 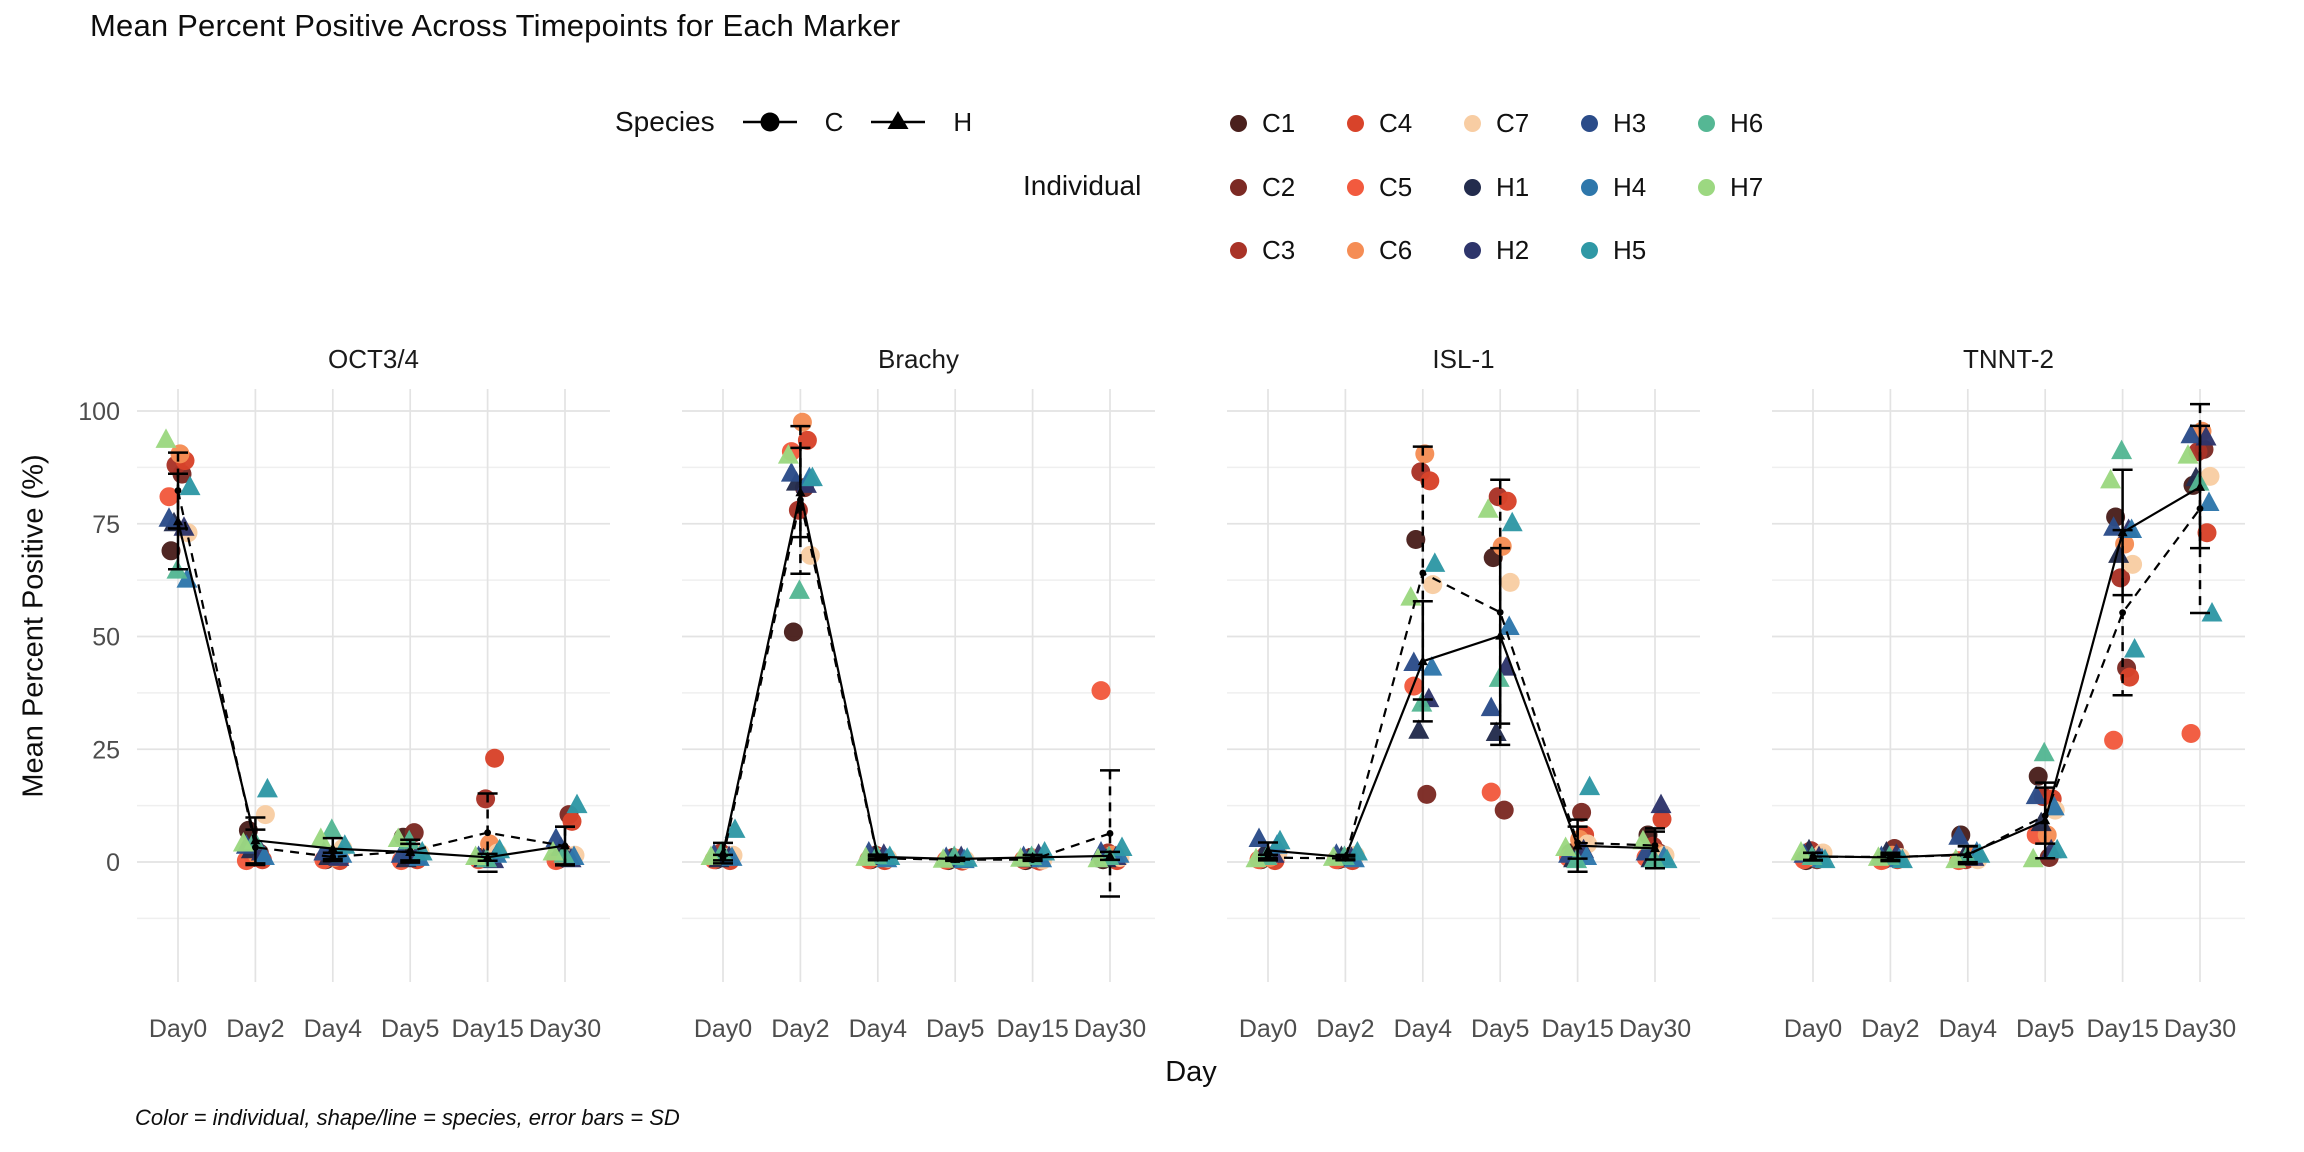 What do you see at coordinates (1472, 250) in the screenshot?
I see `legend-dot-H2` at bounding box center [1472, 250].